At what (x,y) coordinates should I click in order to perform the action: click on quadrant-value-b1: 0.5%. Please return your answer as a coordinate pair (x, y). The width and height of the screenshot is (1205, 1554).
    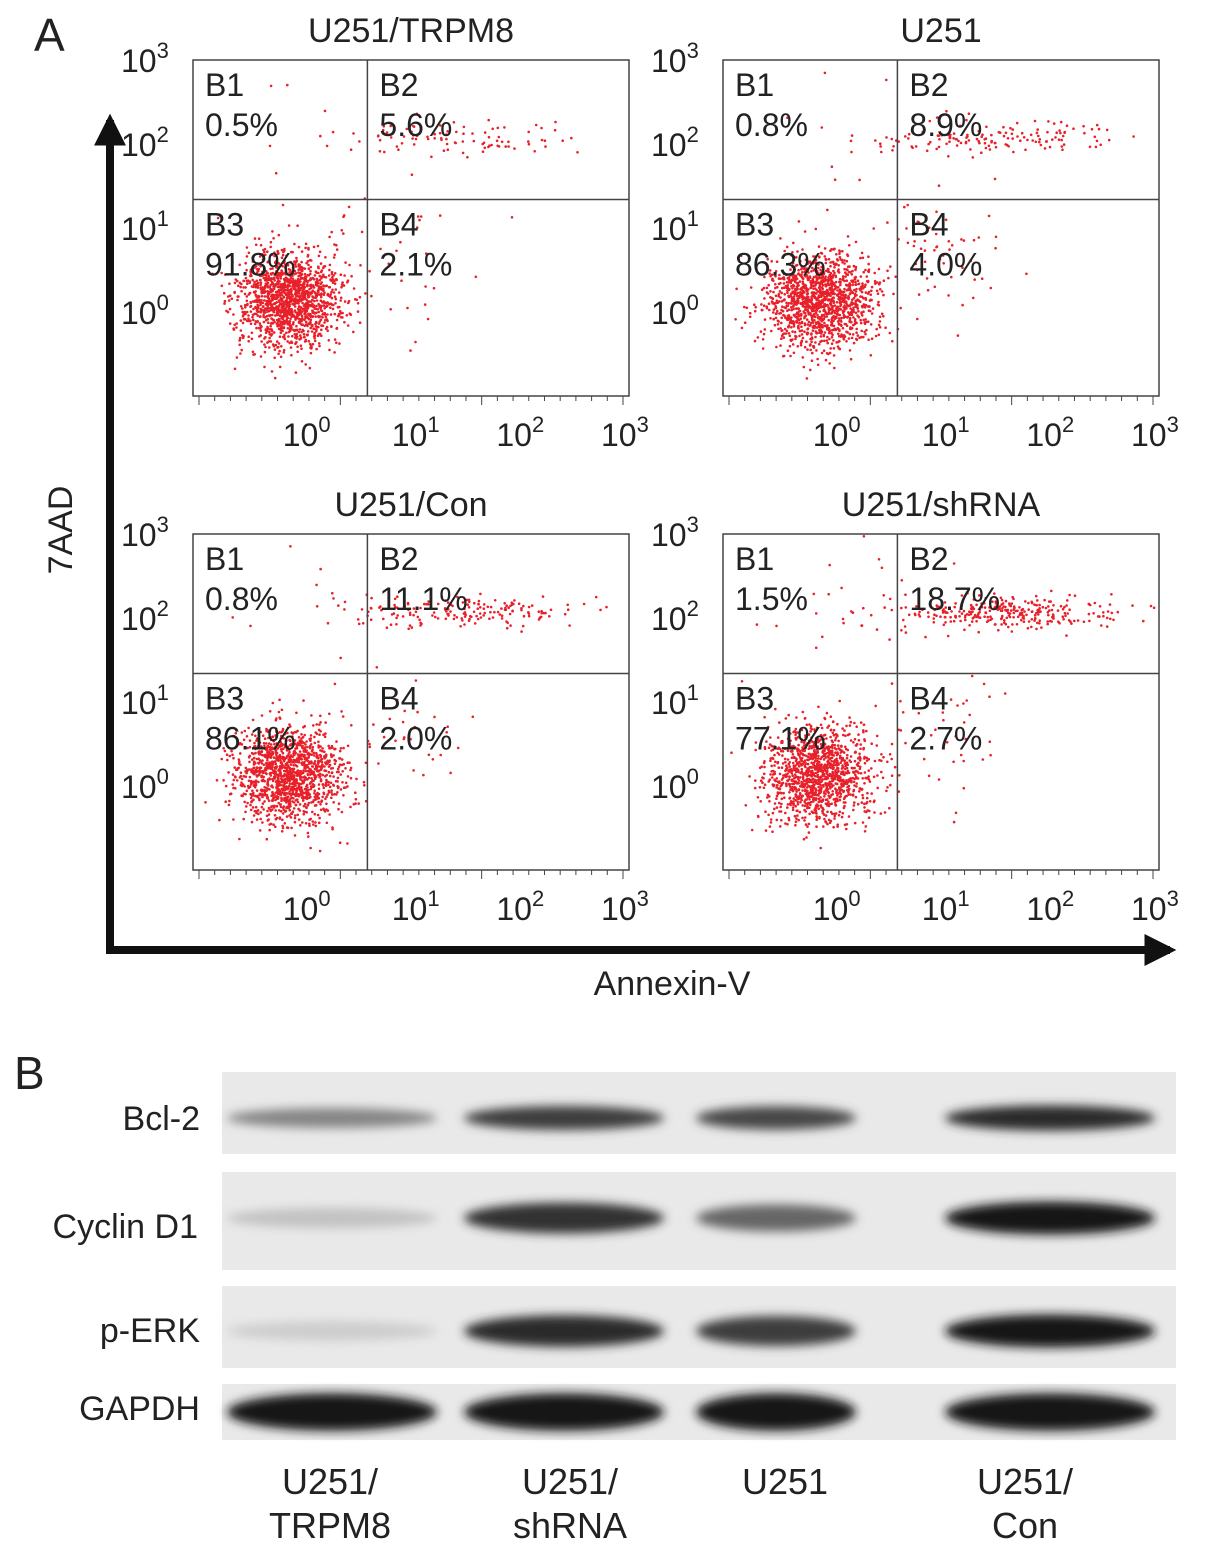
    Looking at the image, I should click on (241, 125).